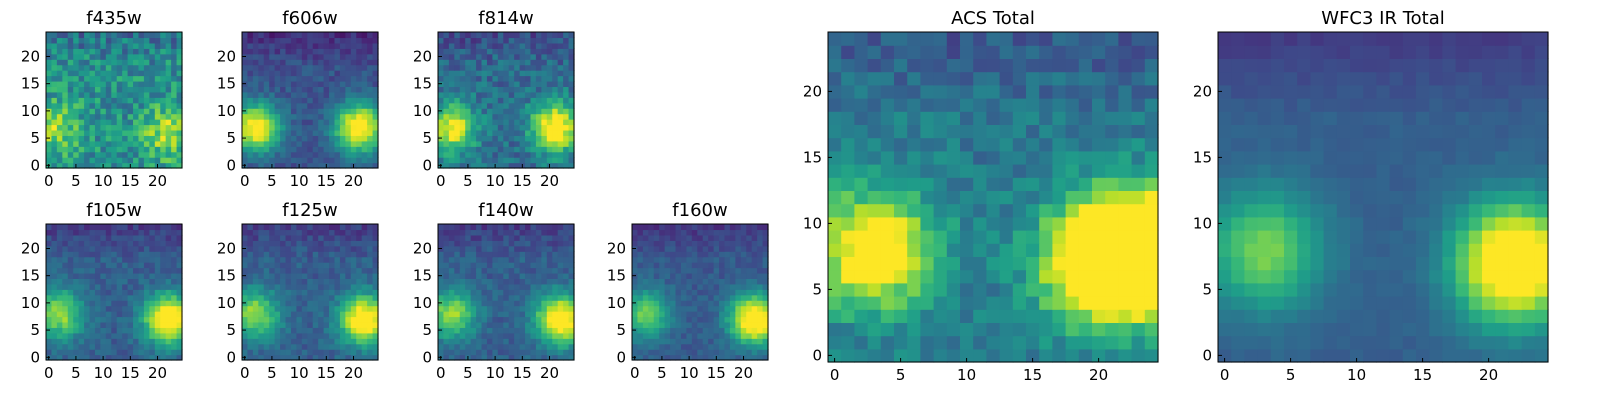 The image size is (1600, 400). What do you see at coordinates (103, 373) in the screenshot?
I see `x-tick-label: 10` at bounding box center [103, 373].